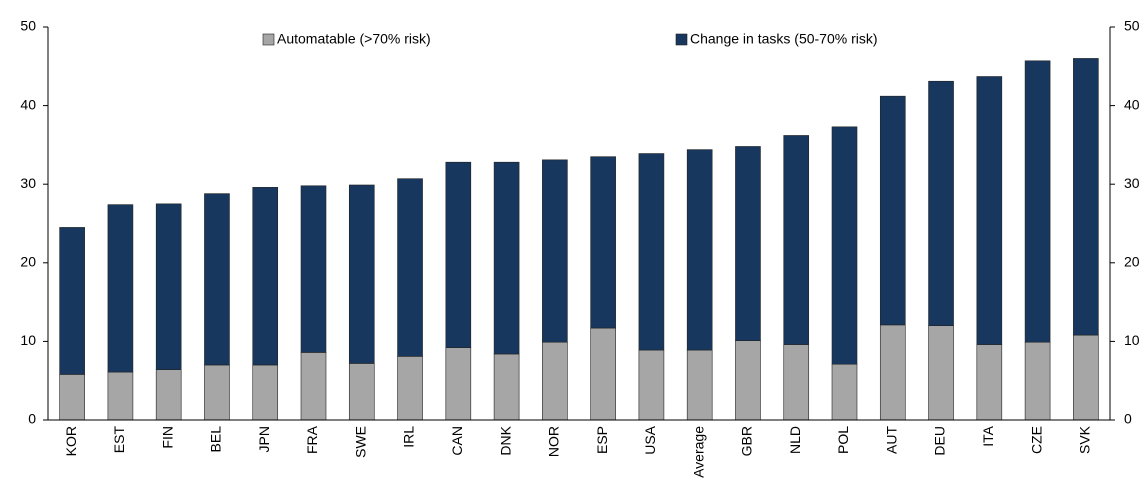 The image size is (1148, 488). I want to click on x-tick-label: USA, so click(650, 439).